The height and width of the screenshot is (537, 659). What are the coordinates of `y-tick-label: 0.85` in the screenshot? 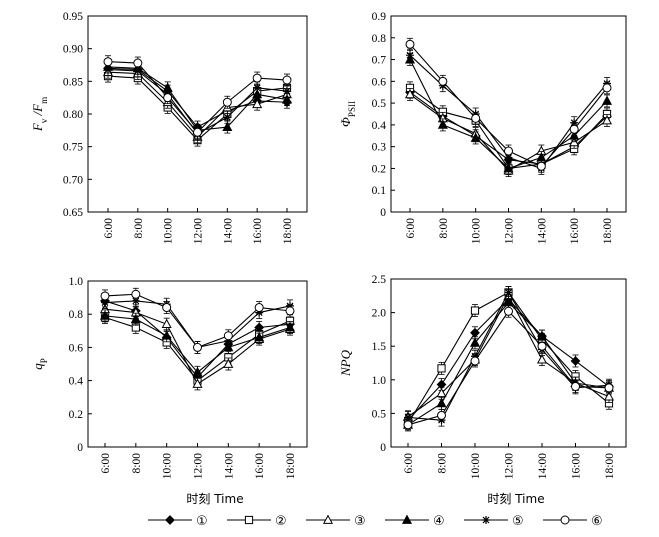 It's located at (73, 82).